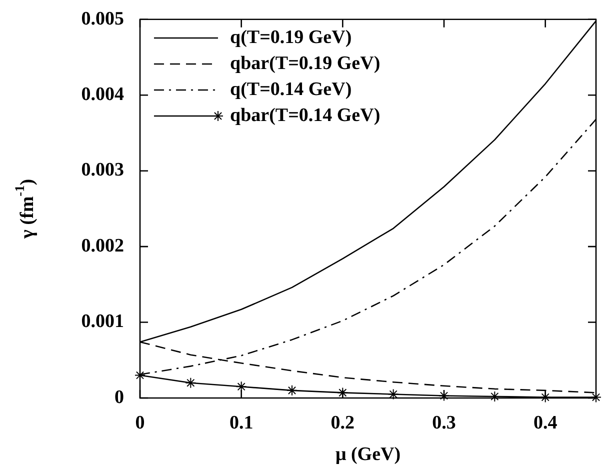 This screenshot has width=602, height=475. Describe the element at coordinates (102, 245) in the screenshot. I see `y-tick-label: 0.002` at that location.